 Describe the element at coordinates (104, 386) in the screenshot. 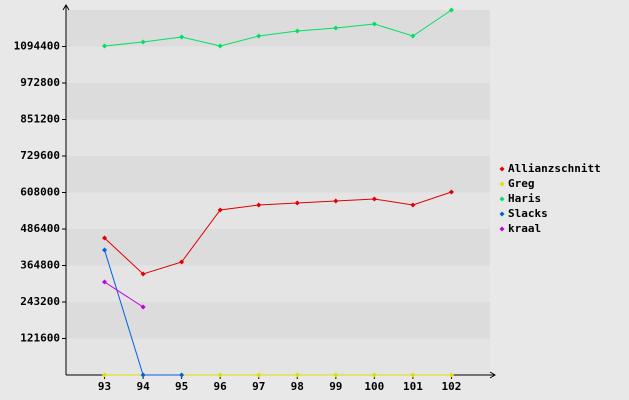

I see `x-tick-label: 93` at that location.